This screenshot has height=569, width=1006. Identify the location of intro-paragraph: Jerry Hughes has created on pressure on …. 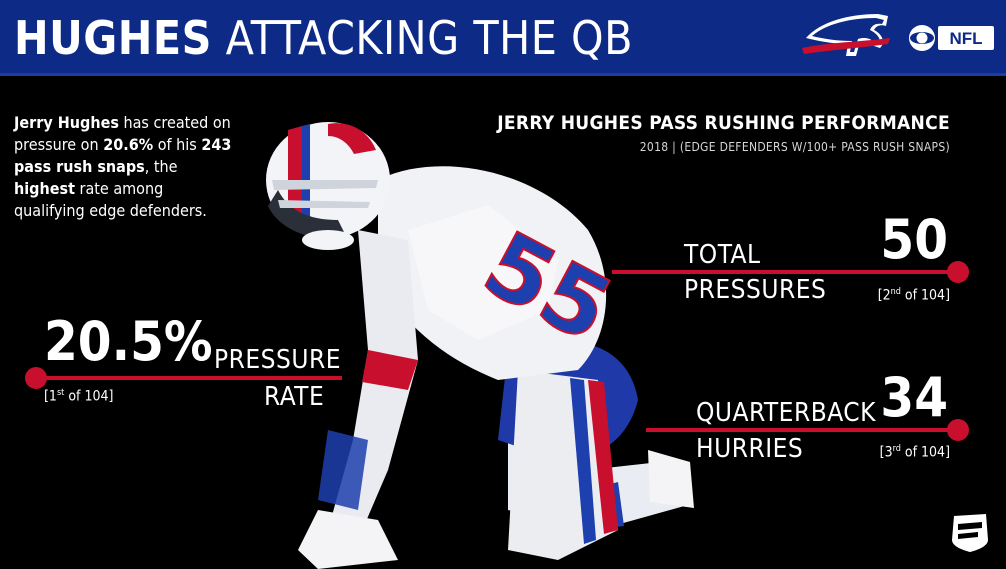
(124, 167).